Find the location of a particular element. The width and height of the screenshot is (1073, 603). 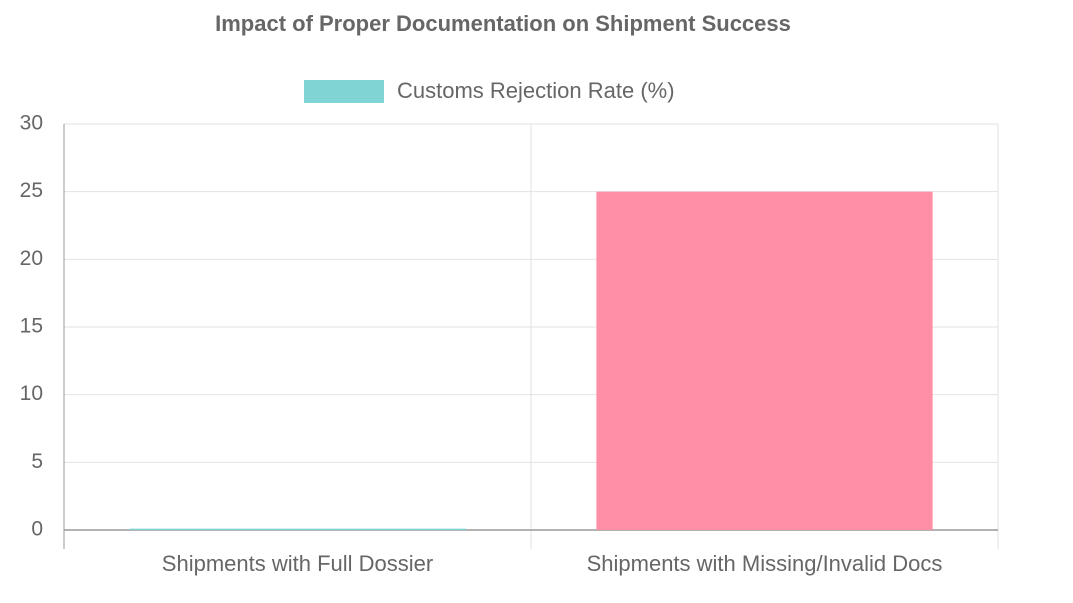

x-tick-label: Shipments with Missing/Invalid Docs is located at coordinates (765, 563).